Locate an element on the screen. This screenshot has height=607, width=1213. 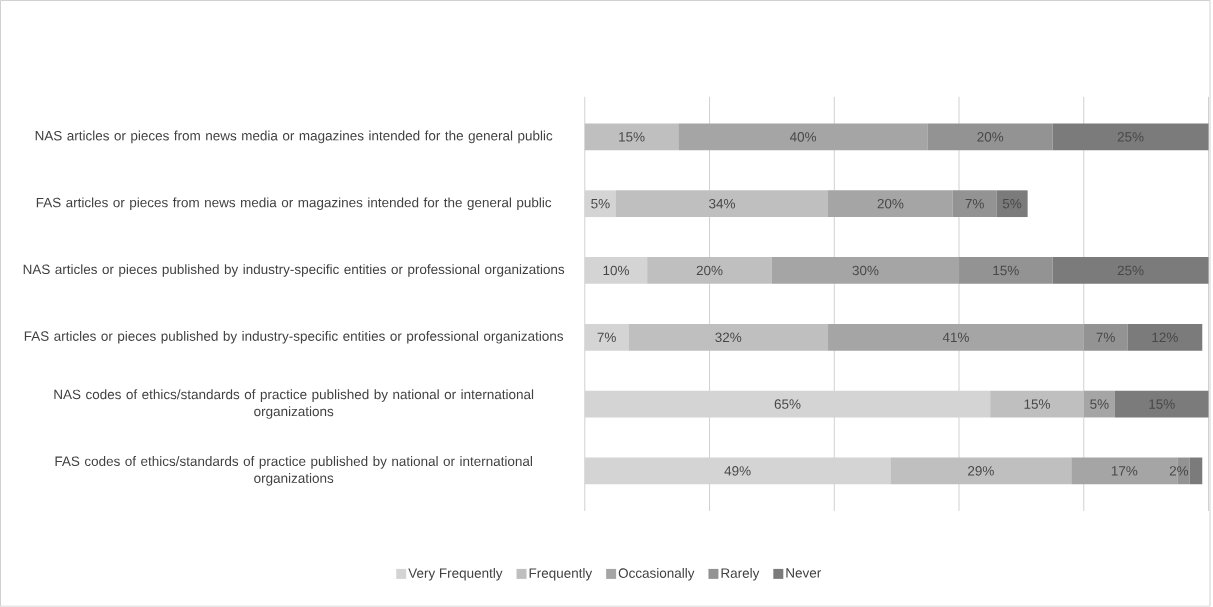
legend-label: Occasionally is located at coordinates (656, 574).